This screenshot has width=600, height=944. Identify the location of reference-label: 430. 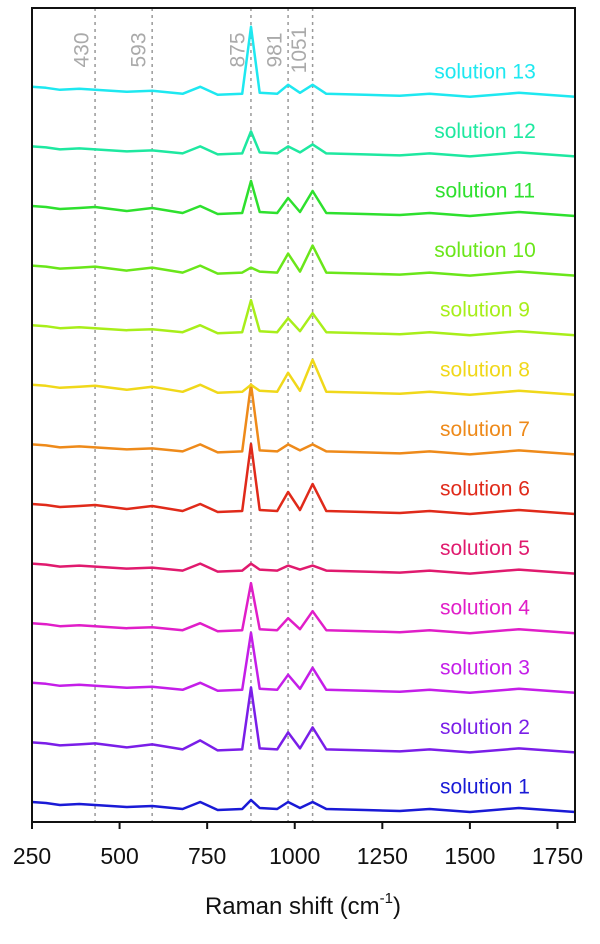
(82, 49).